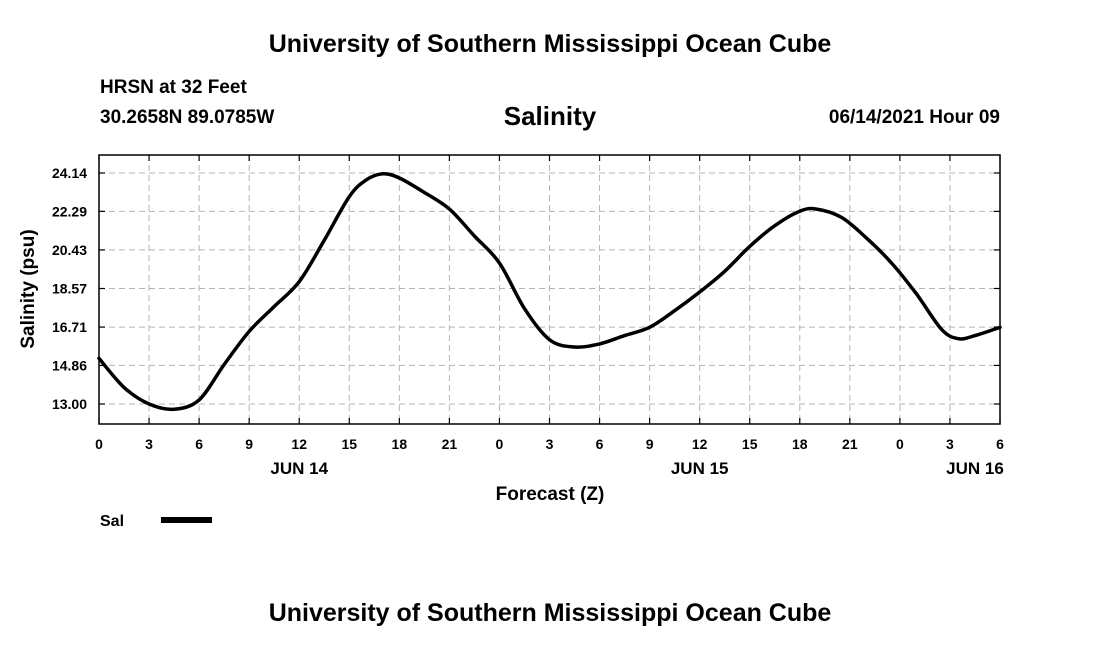  I want to click on y-axis-title: Salinity (psu), so click(28, 288).